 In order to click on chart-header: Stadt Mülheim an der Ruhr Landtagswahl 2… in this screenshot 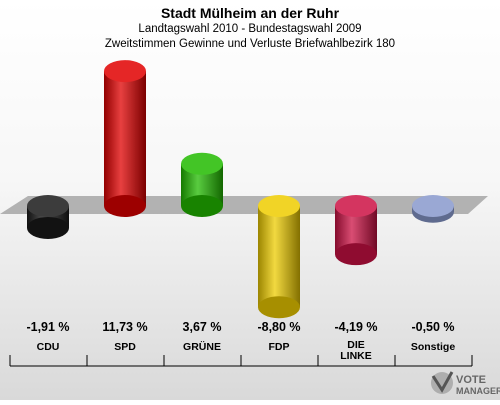, I will do `click(250, 26)`.